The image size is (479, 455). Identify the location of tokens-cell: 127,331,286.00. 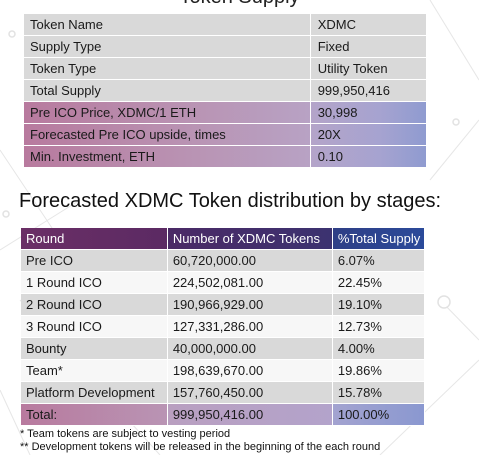
(250, 327).